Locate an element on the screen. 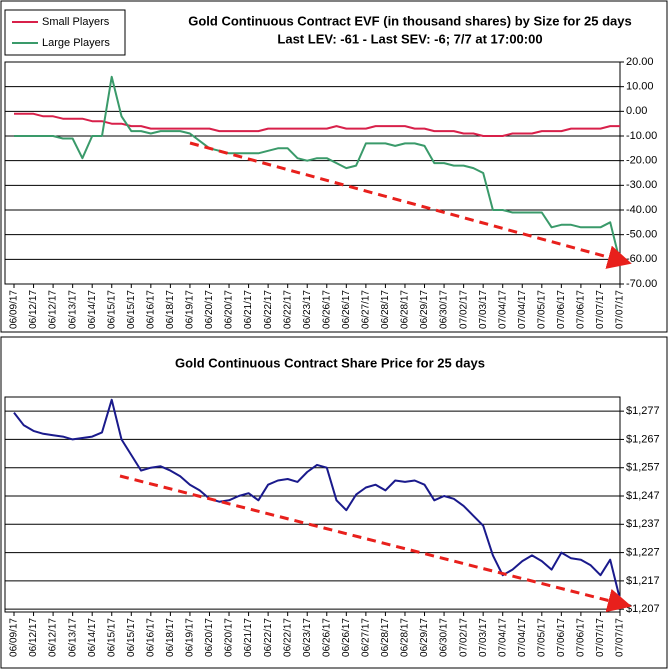  y-tick-label: -70.00 is located at coordinates (641, 284).